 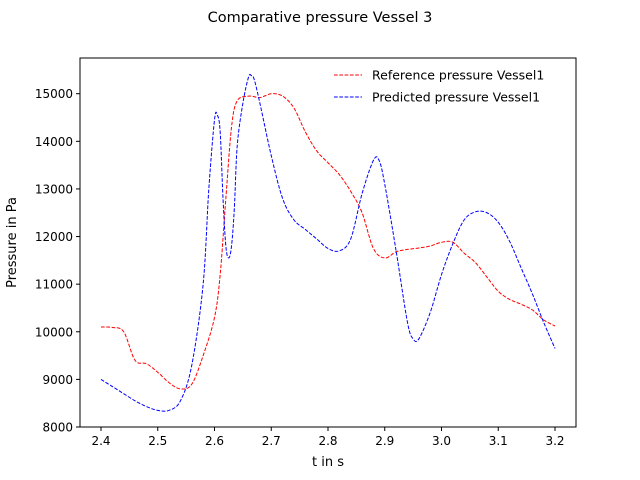 I want to click on x-tick-label: 2.6, so click(x=214, y=441).